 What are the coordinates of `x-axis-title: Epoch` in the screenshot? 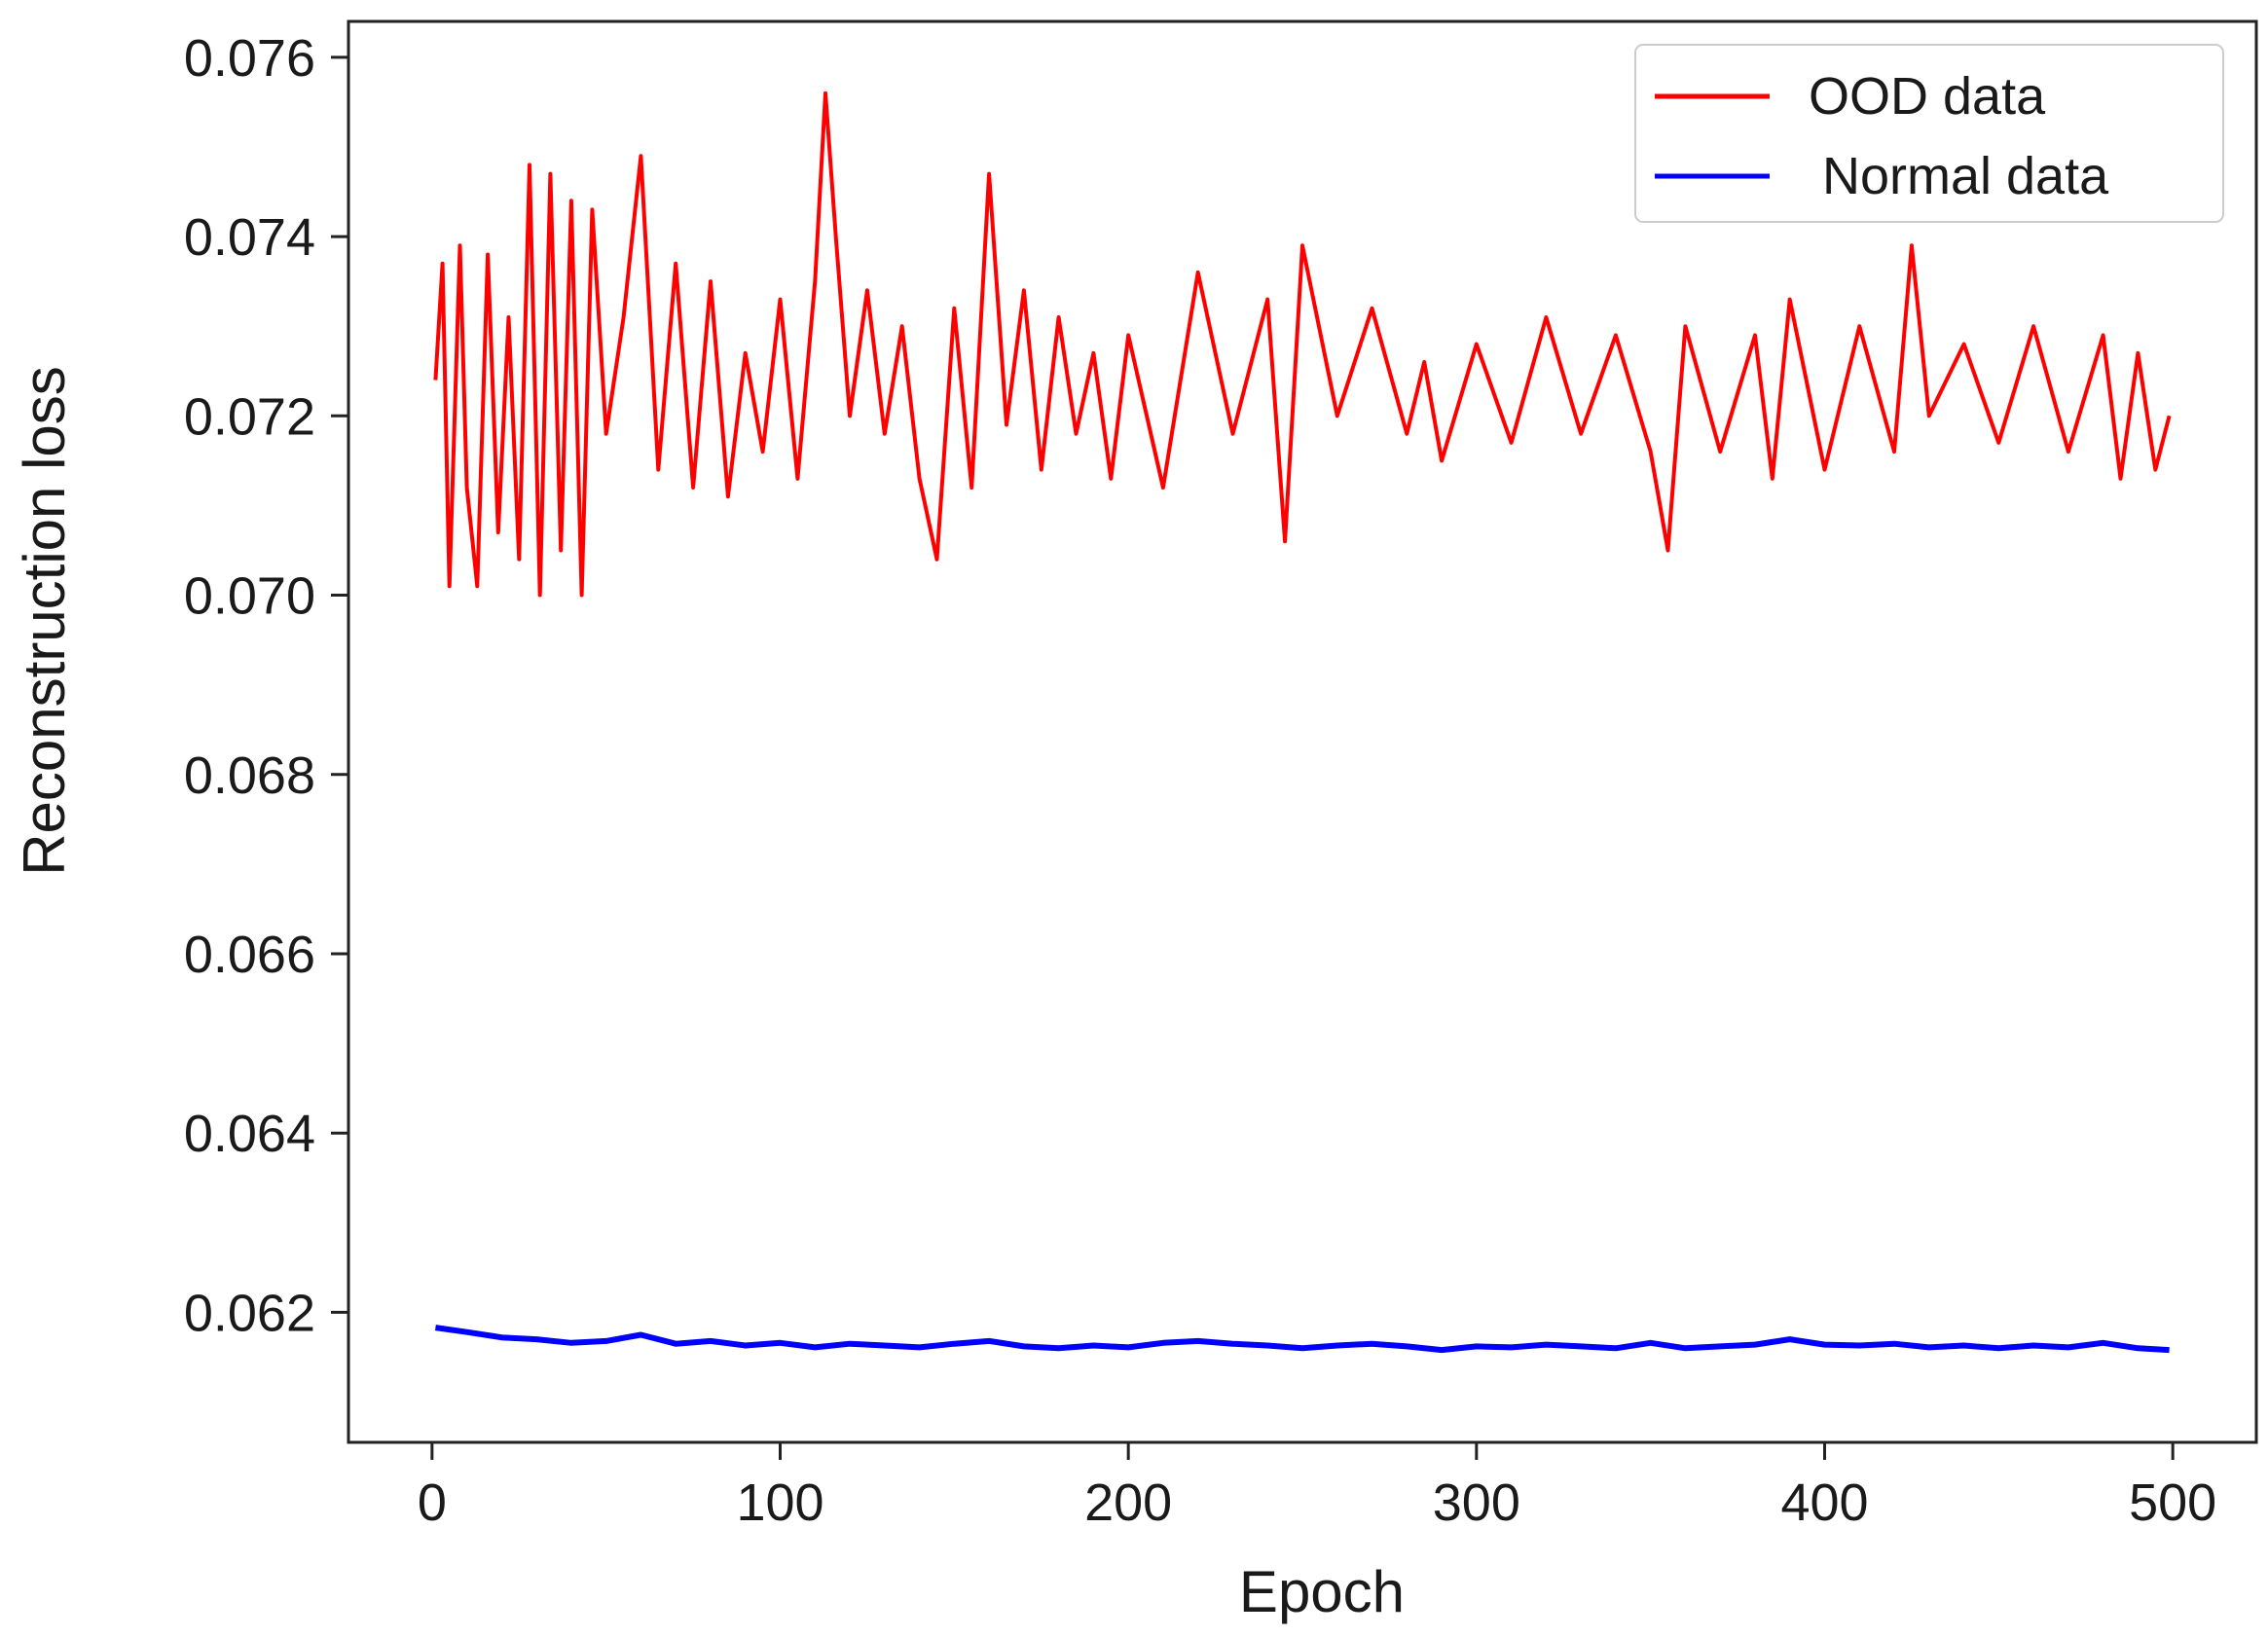 It's located at (1322, 1591).